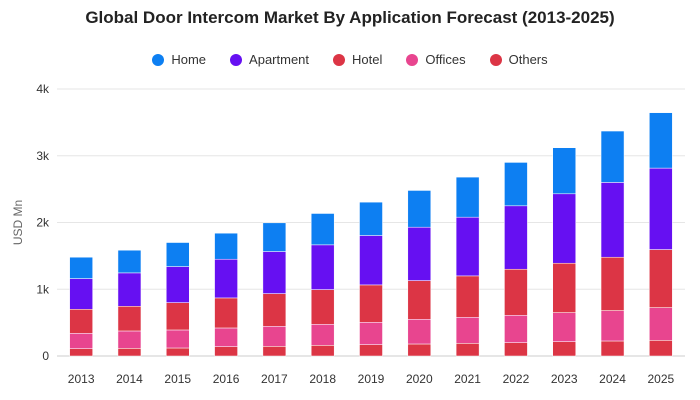 This screenshot has height=400, width=700. I want to click on bar-others-2016, so click(226, 351).